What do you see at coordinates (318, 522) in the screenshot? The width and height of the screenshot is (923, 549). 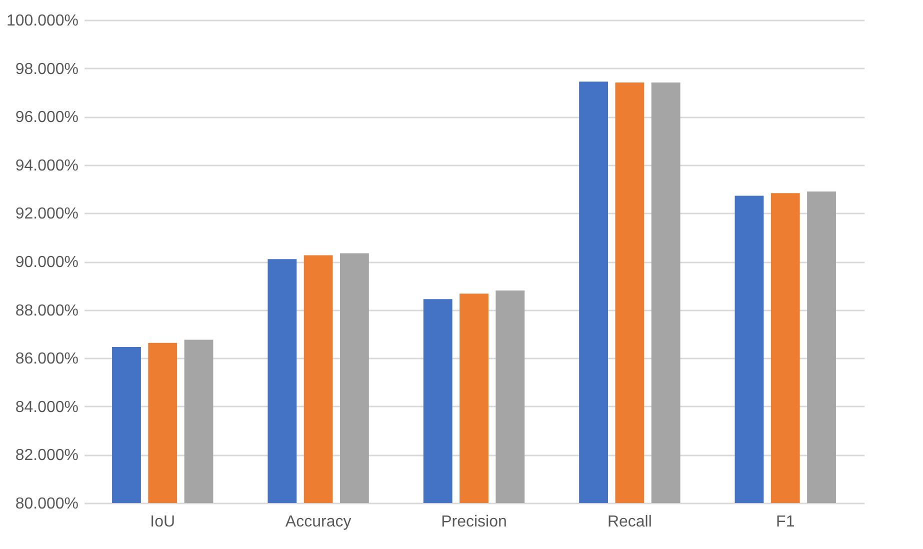 I see `x-tick-label: Accuracy` at bounding box center [318, 522].